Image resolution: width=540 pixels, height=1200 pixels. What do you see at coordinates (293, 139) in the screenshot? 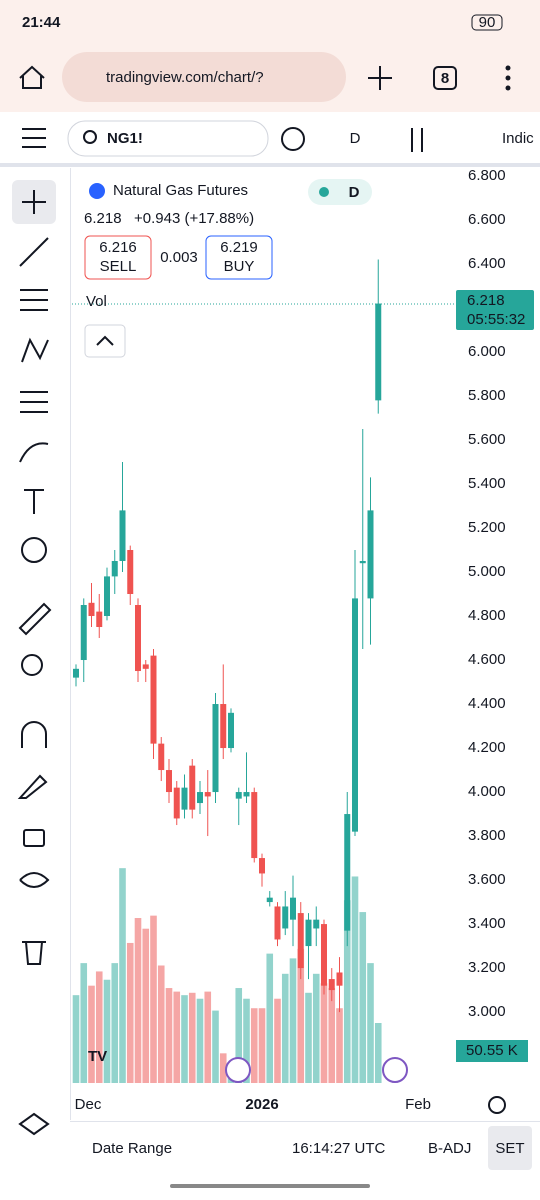
I see `add-compare` at bounding box center [293, 139].